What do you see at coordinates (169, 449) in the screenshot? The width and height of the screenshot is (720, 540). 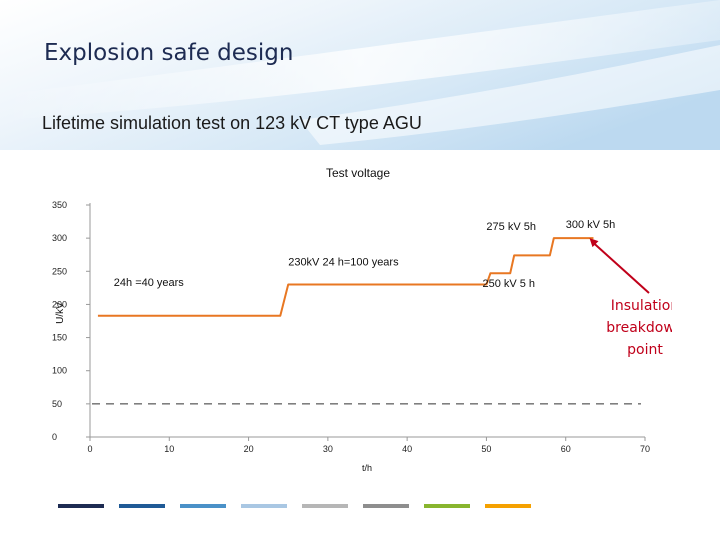 I see `x-tick-label: 10` at bounding box center [169, 449].